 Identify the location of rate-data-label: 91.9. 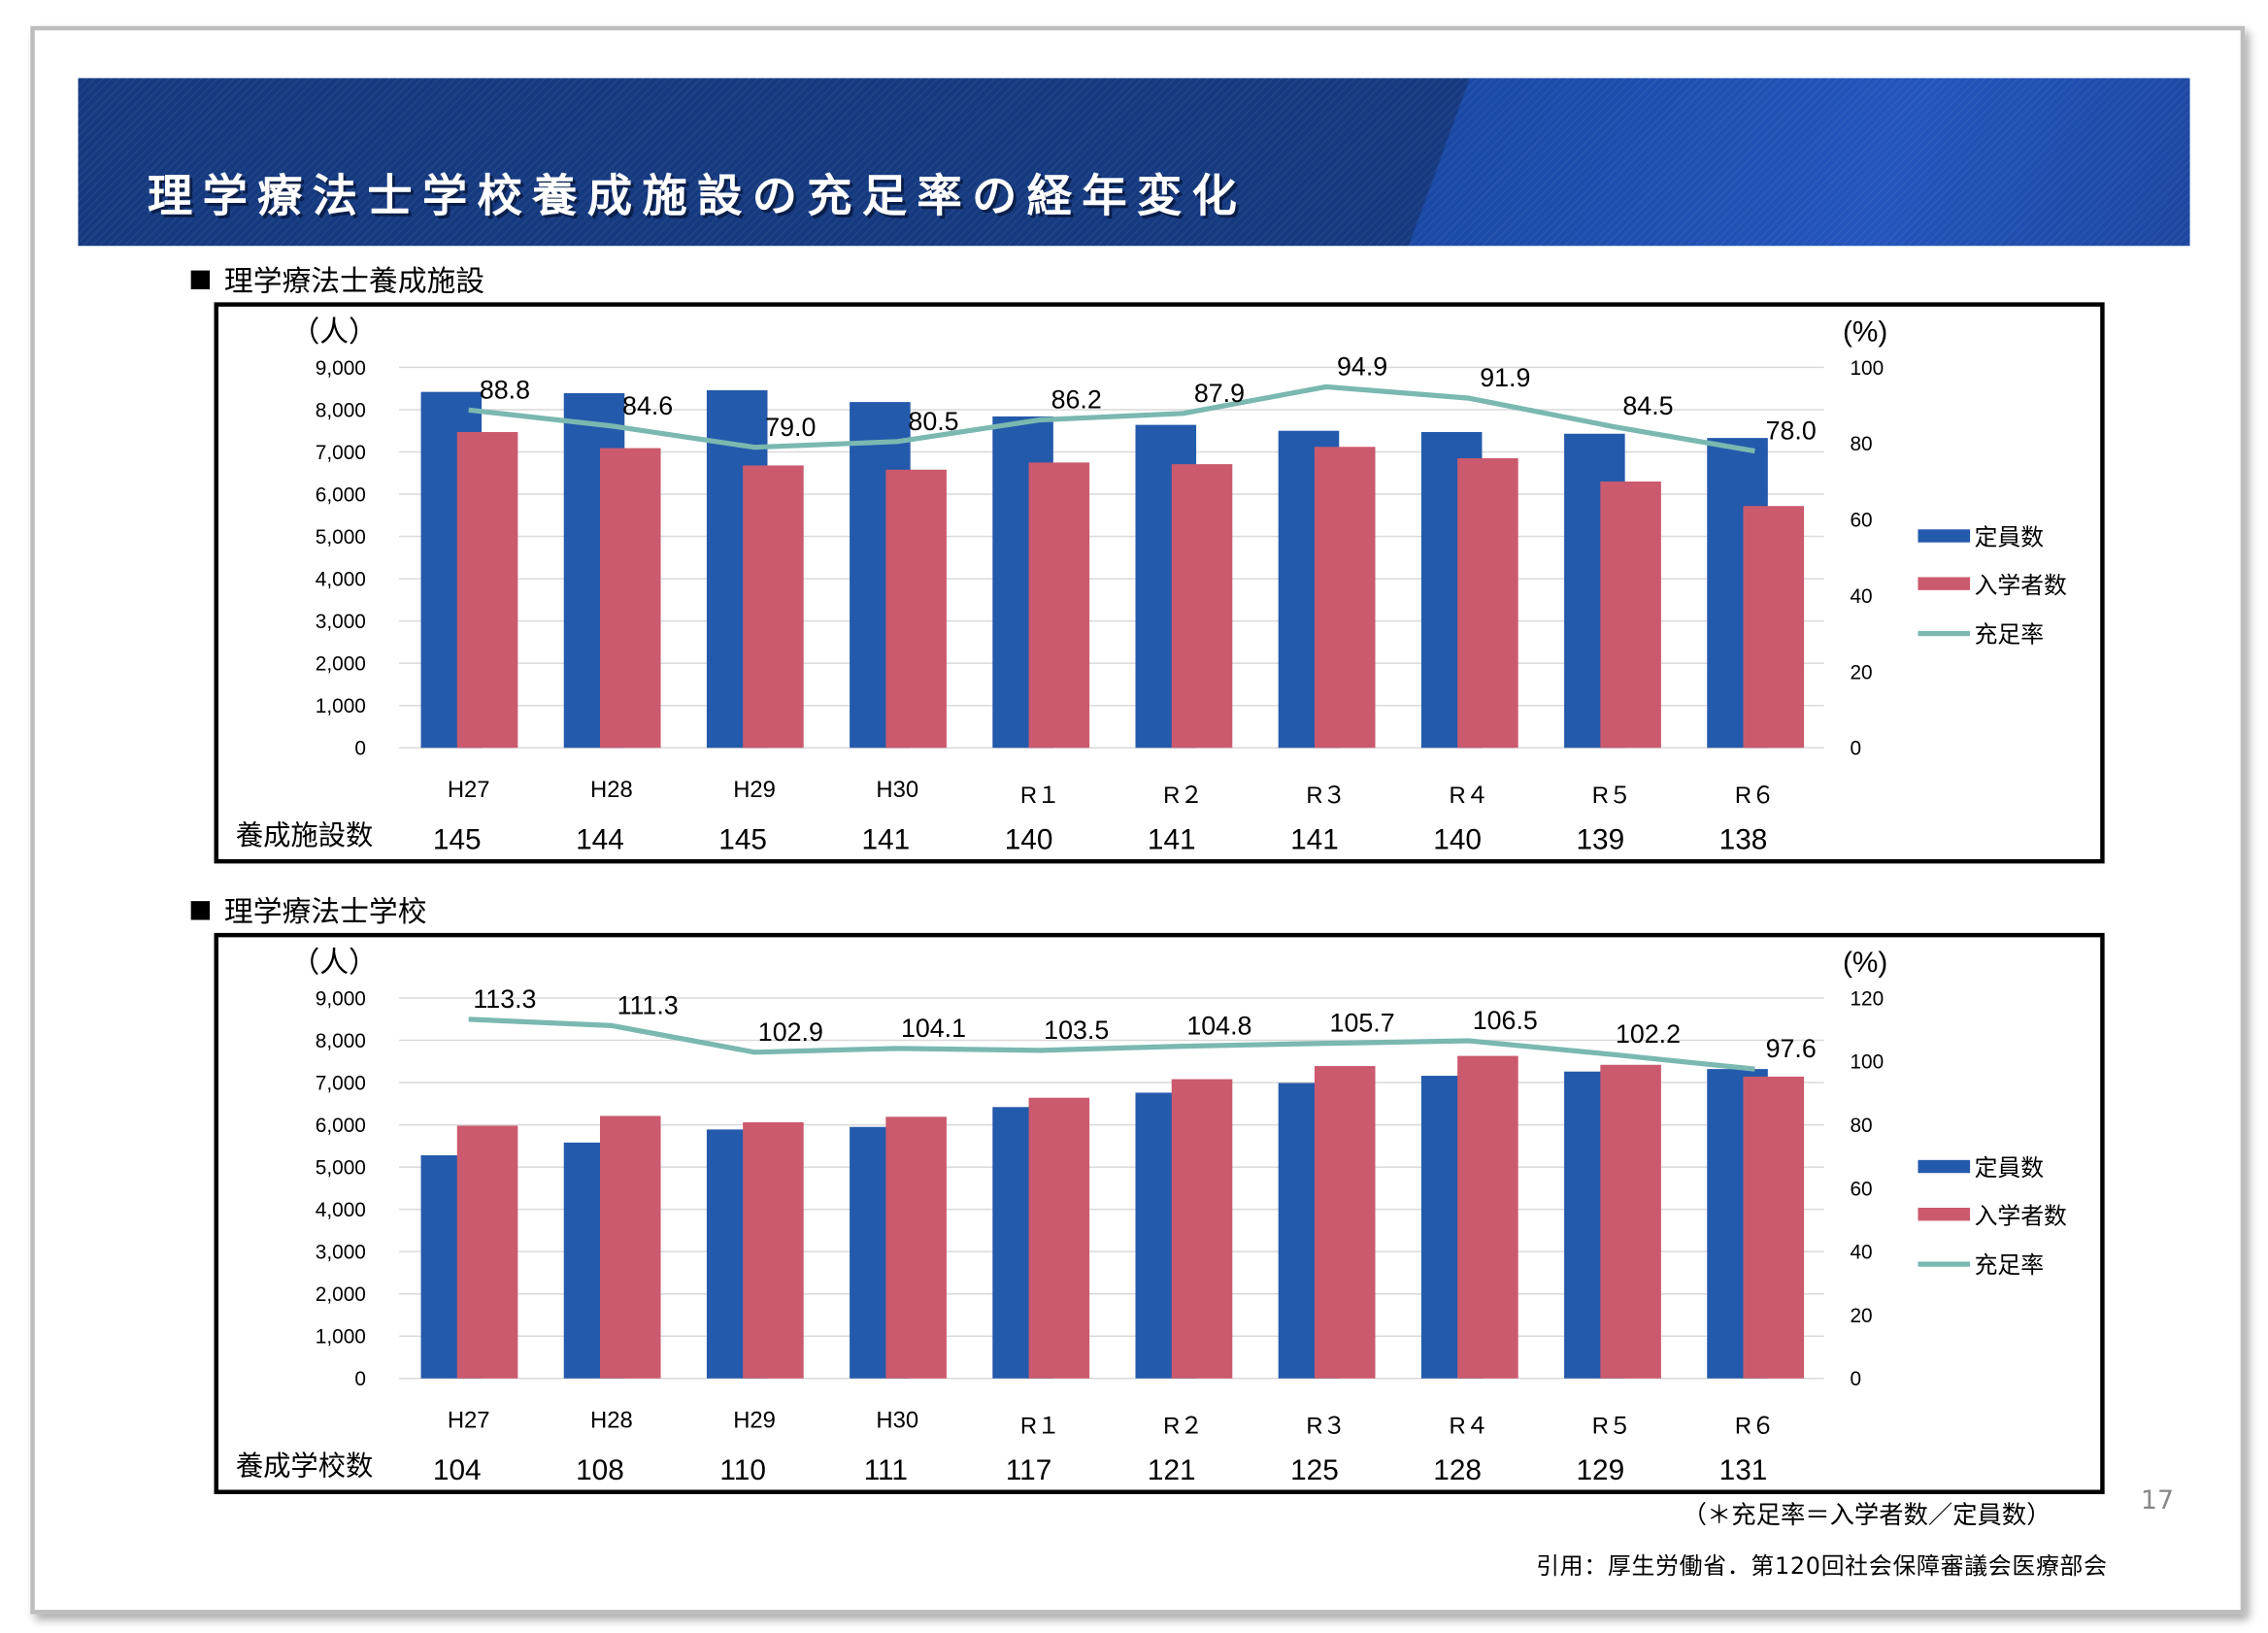
(1505, 377).